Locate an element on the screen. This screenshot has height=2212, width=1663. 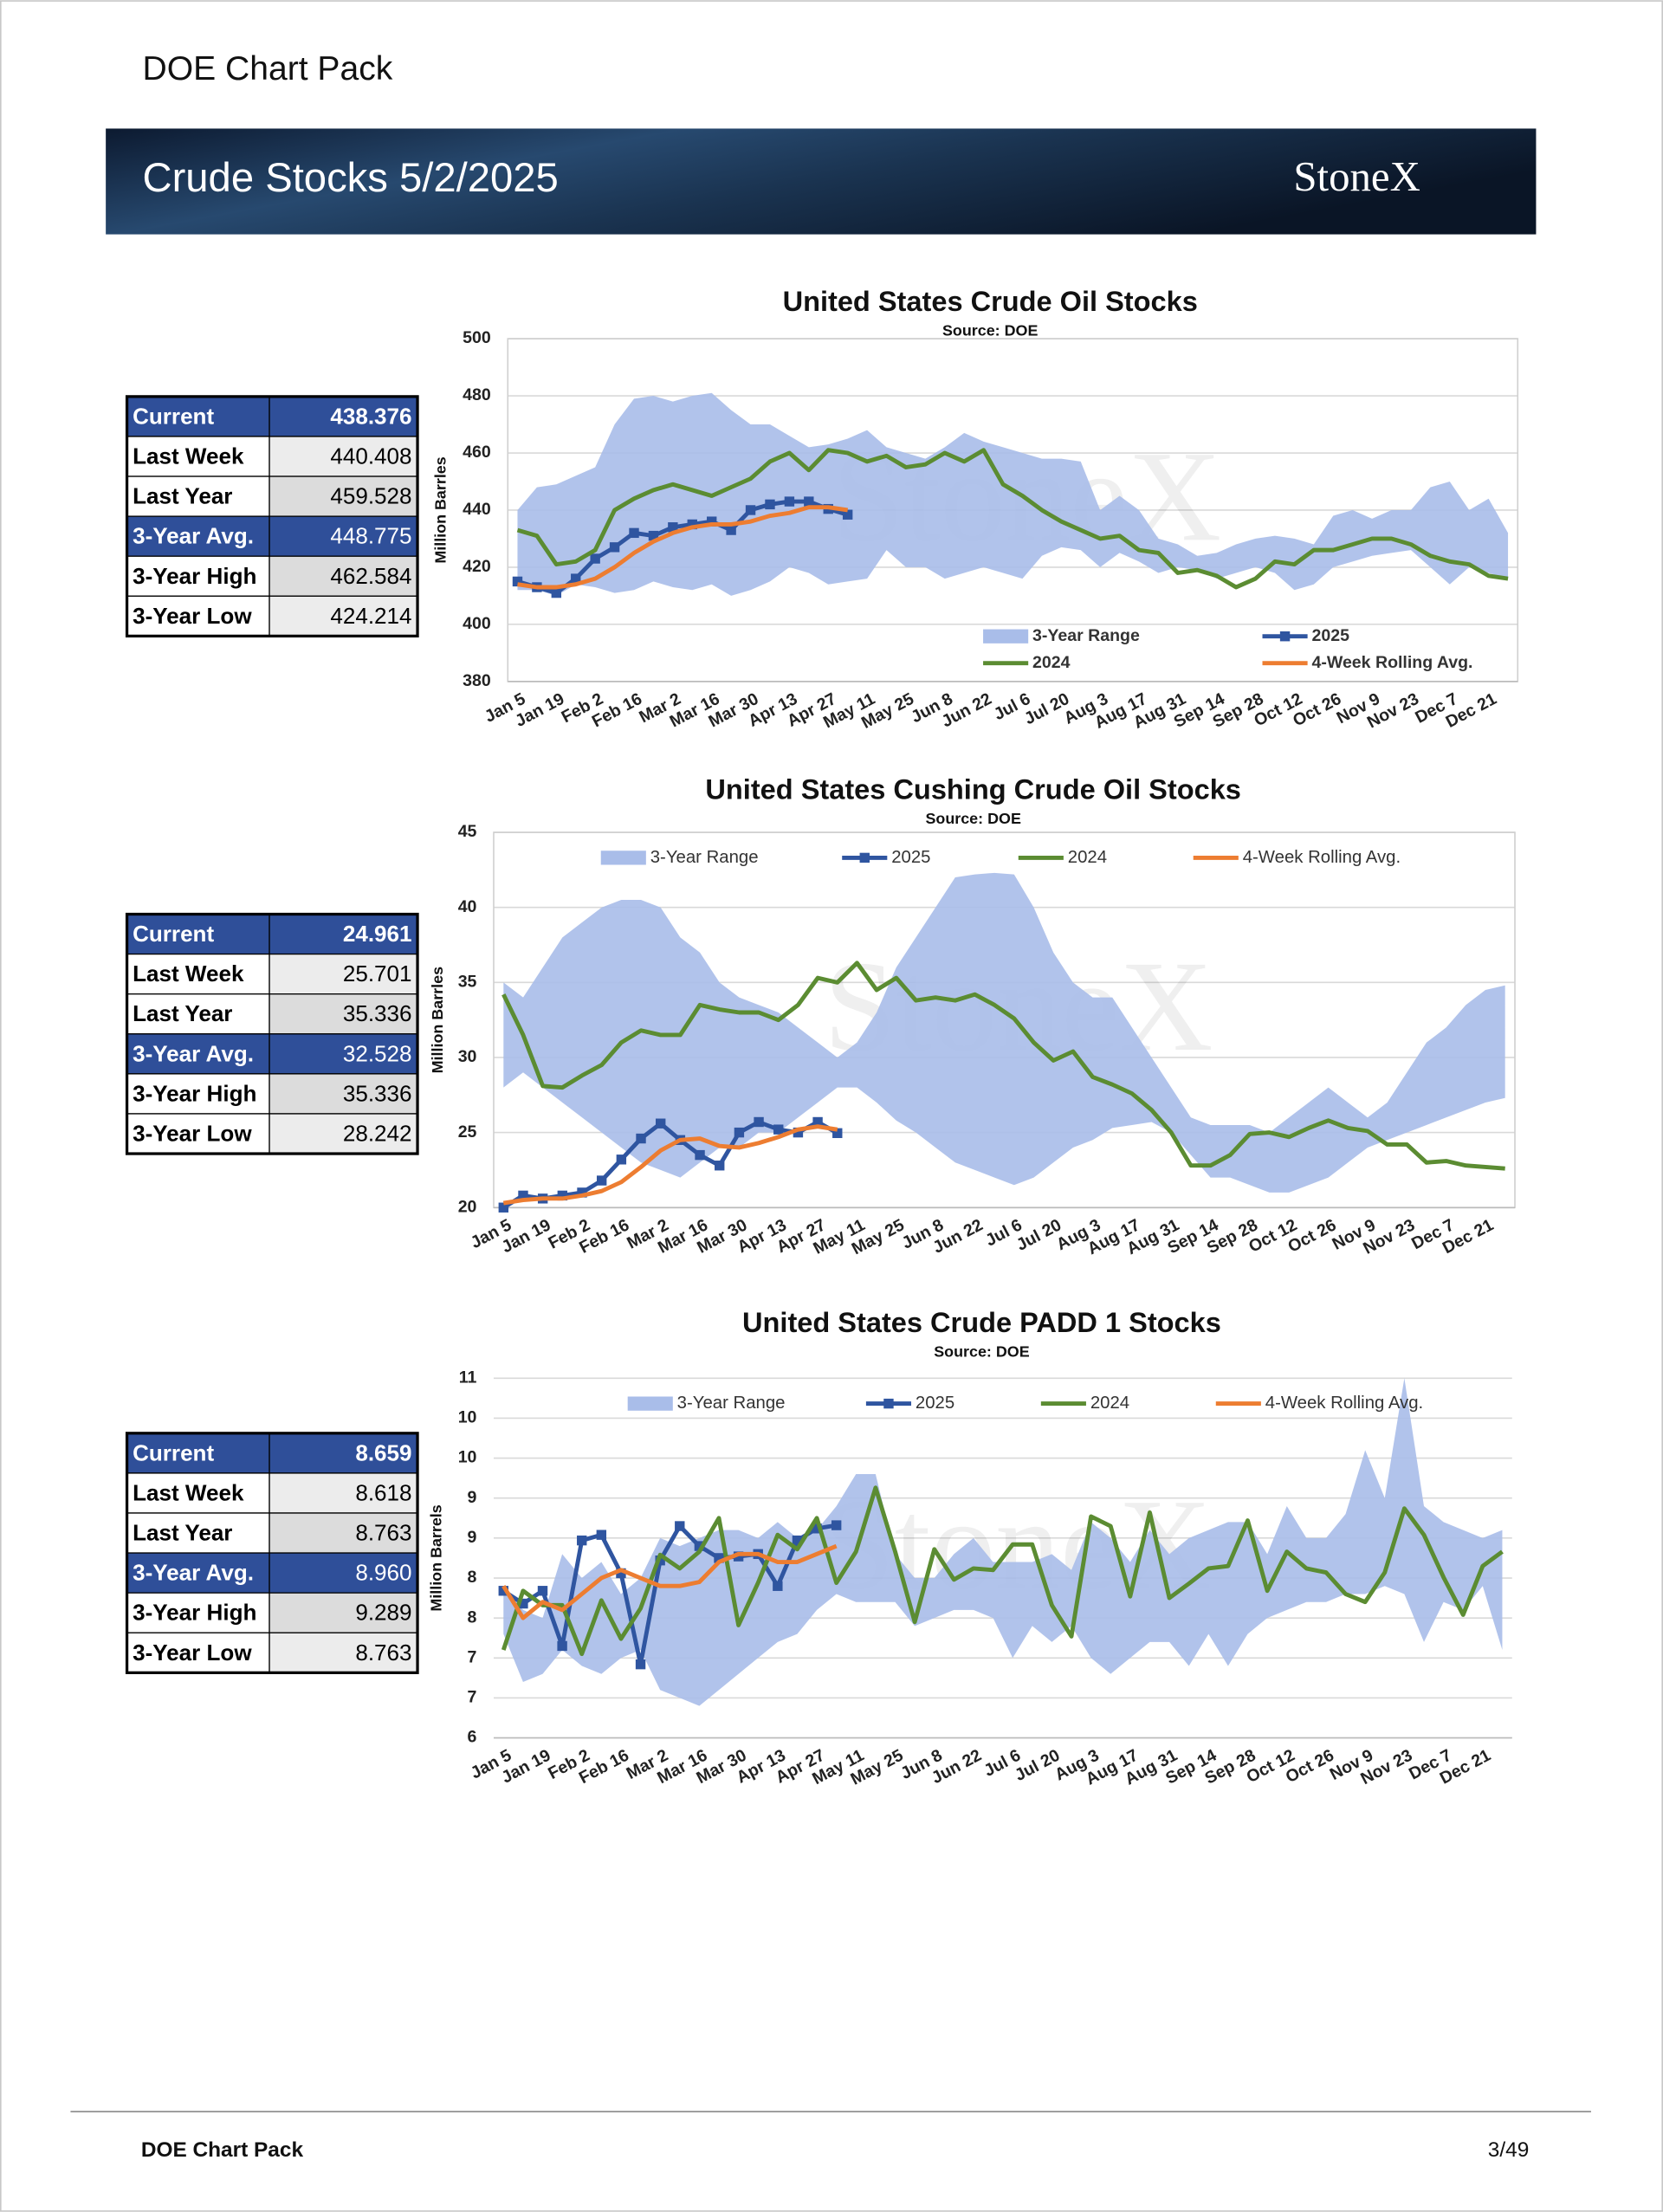
table-border is located at coordinates (272, 1553).